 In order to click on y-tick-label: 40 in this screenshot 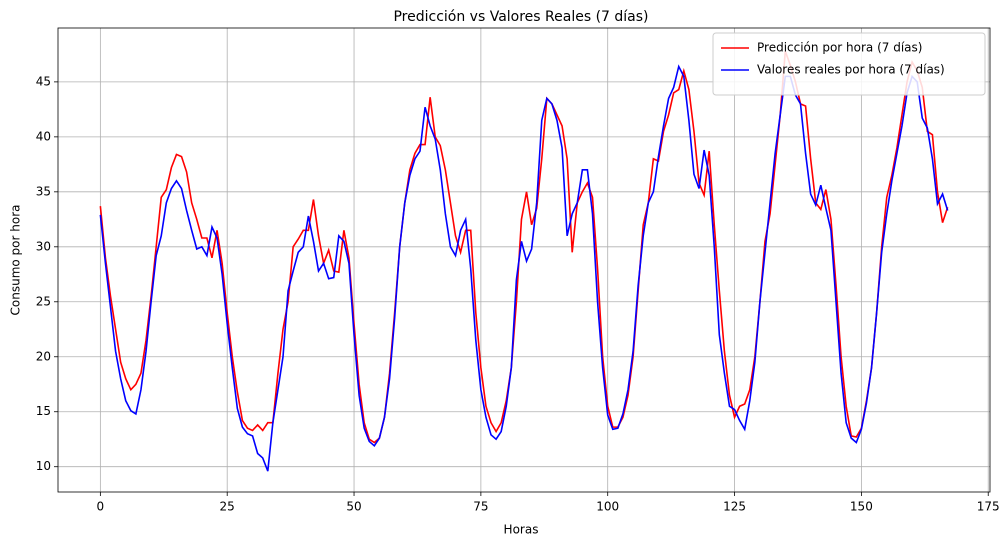, I will do `click(43, 136)`.